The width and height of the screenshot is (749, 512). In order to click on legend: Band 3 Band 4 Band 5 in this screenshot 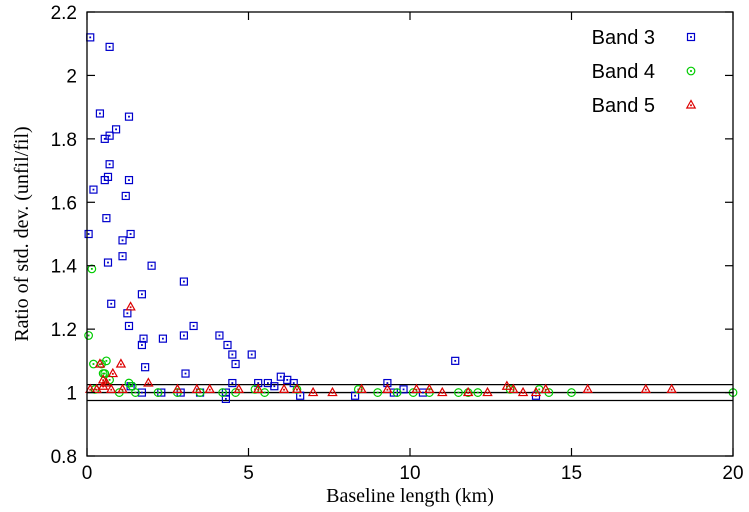, I will do `click(644, 72)`.